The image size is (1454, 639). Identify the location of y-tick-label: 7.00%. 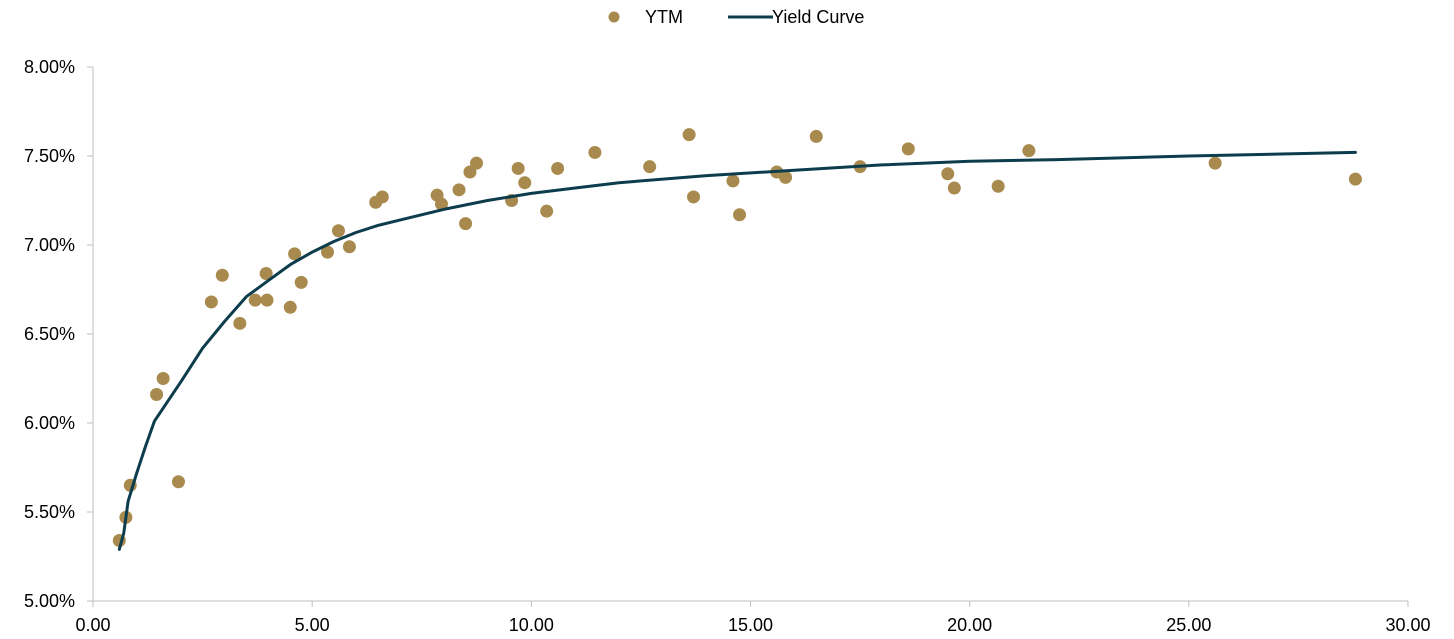
(49, 245).